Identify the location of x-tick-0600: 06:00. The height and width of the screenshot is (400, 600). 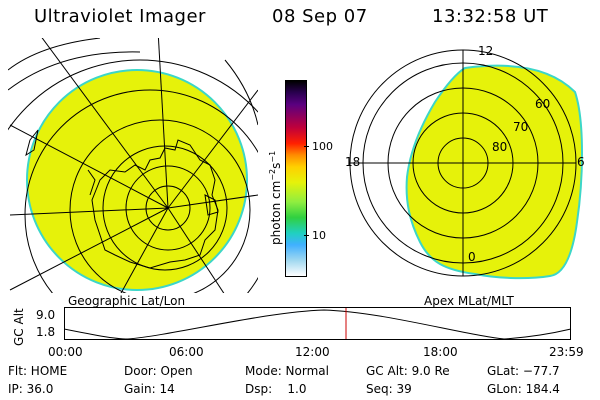
(186, 352).